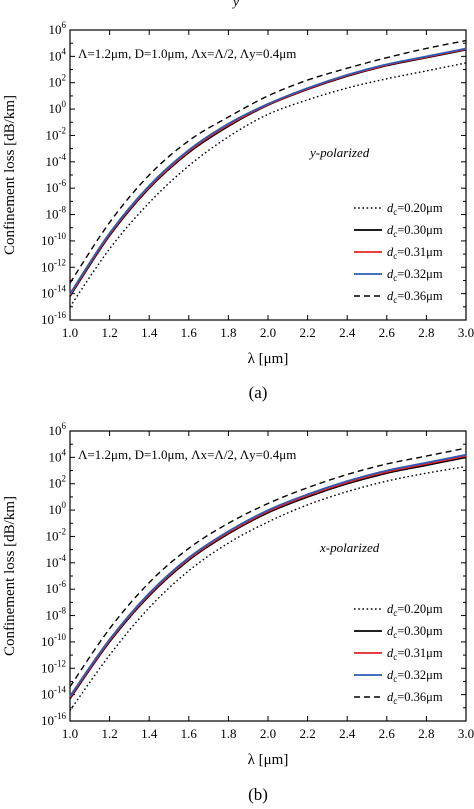  Describe the element at coordinates (258, 794) in the screenshot. I see `panel-caption: (b)` at that location.